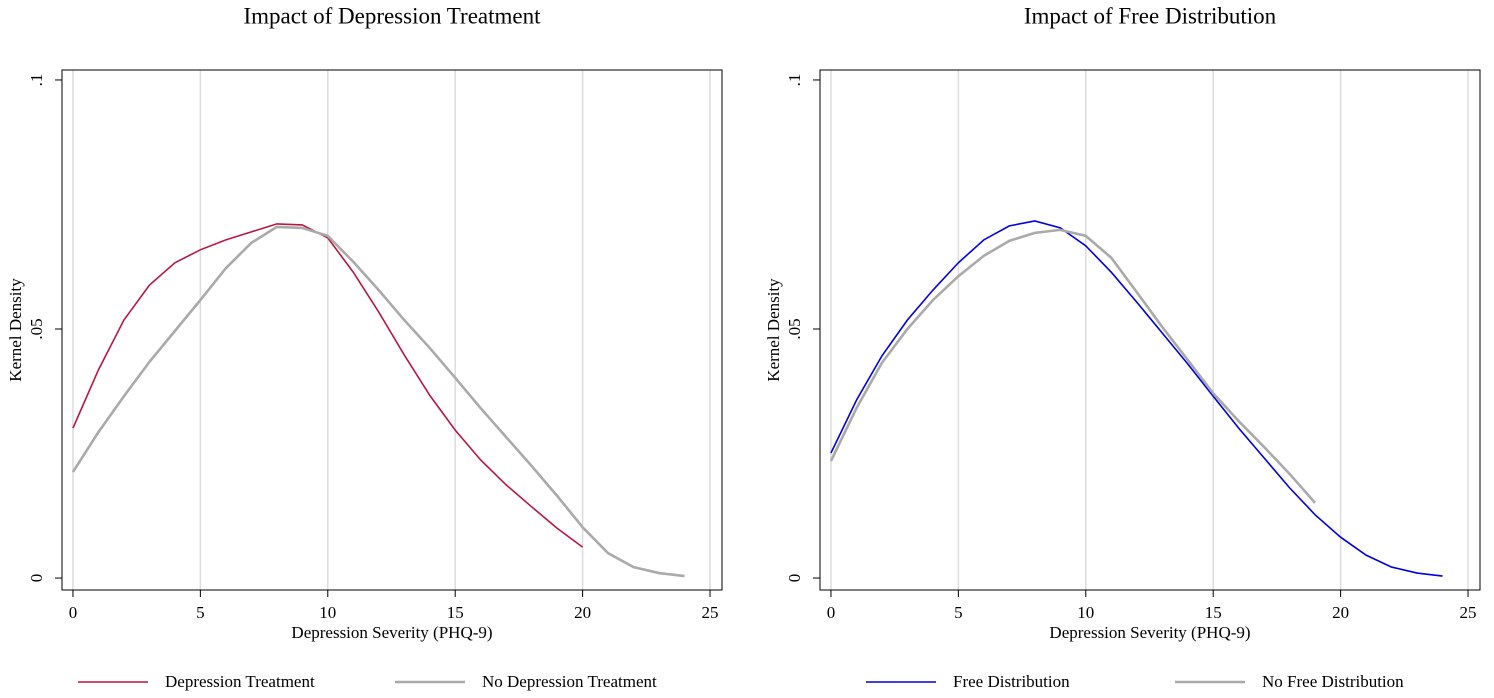 This screenshot has width=1494, height=698. I want to click on legend-label: Depression Treatment, so click(240, 681).